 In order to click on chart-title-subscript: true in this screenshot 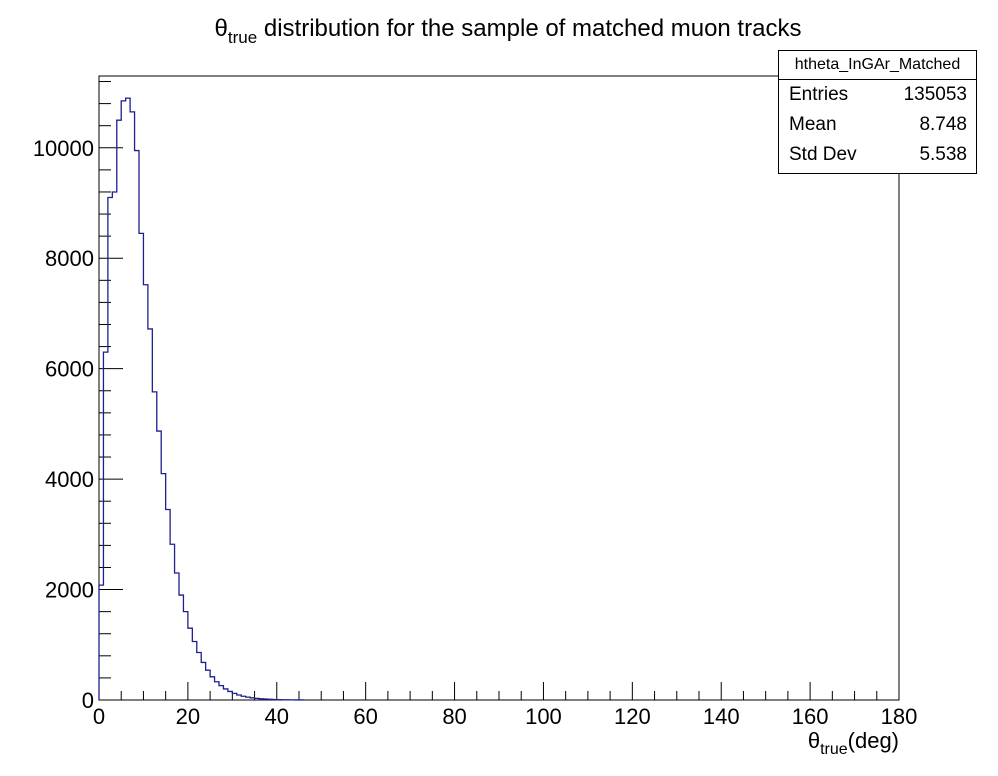, I will do `click(242, 37)`.